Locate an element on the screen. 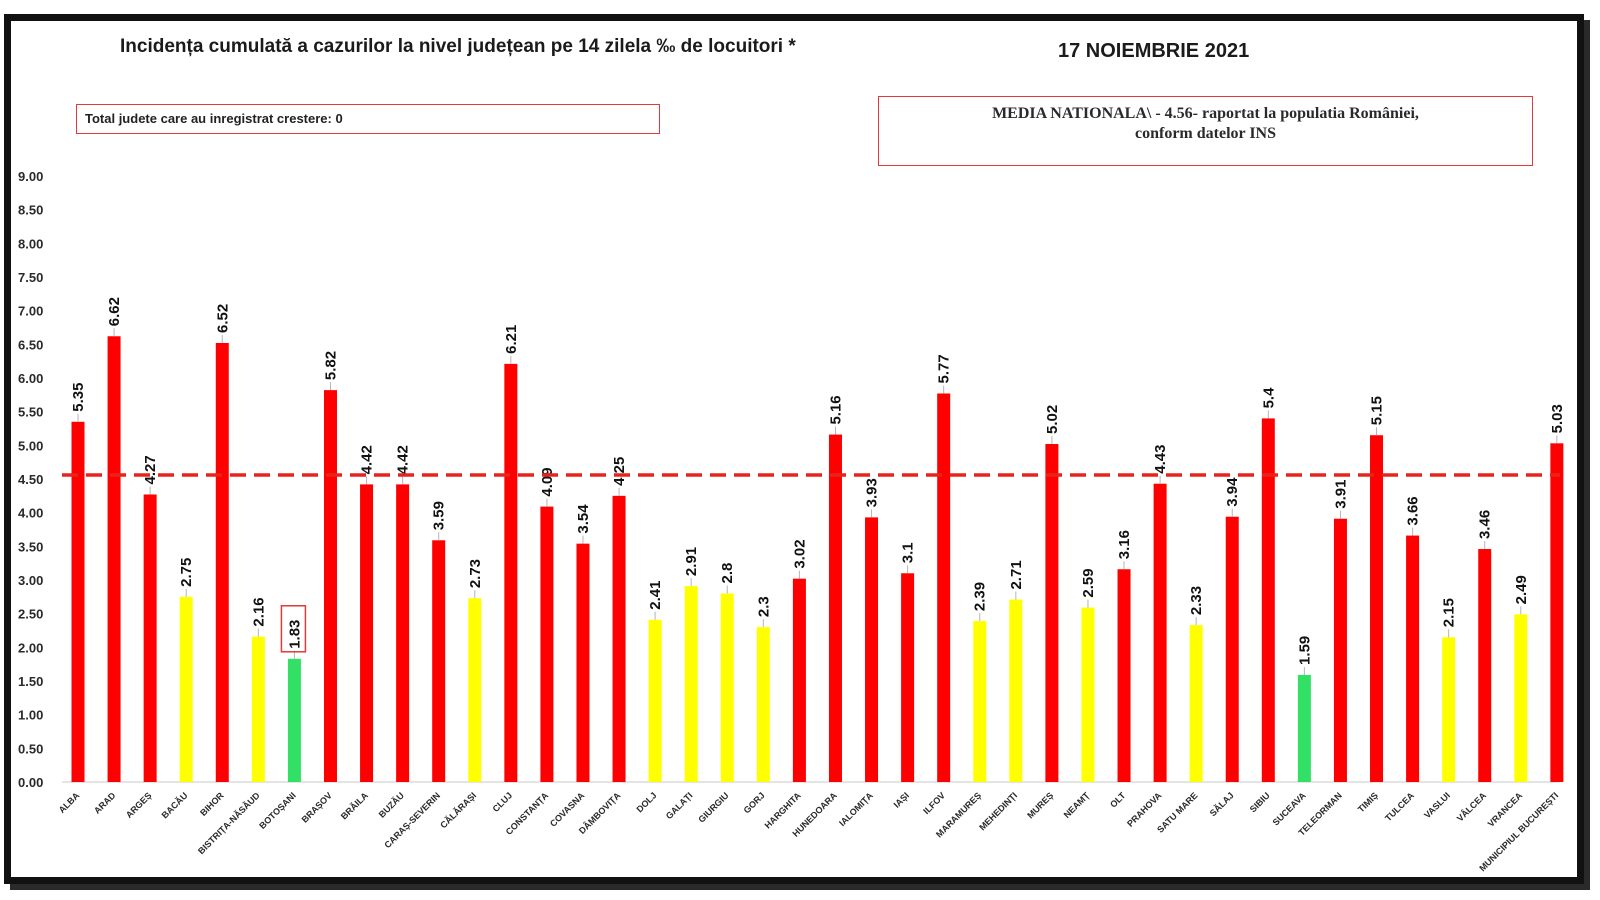  value-label: 2.8 is located at coordinates (727, 573).